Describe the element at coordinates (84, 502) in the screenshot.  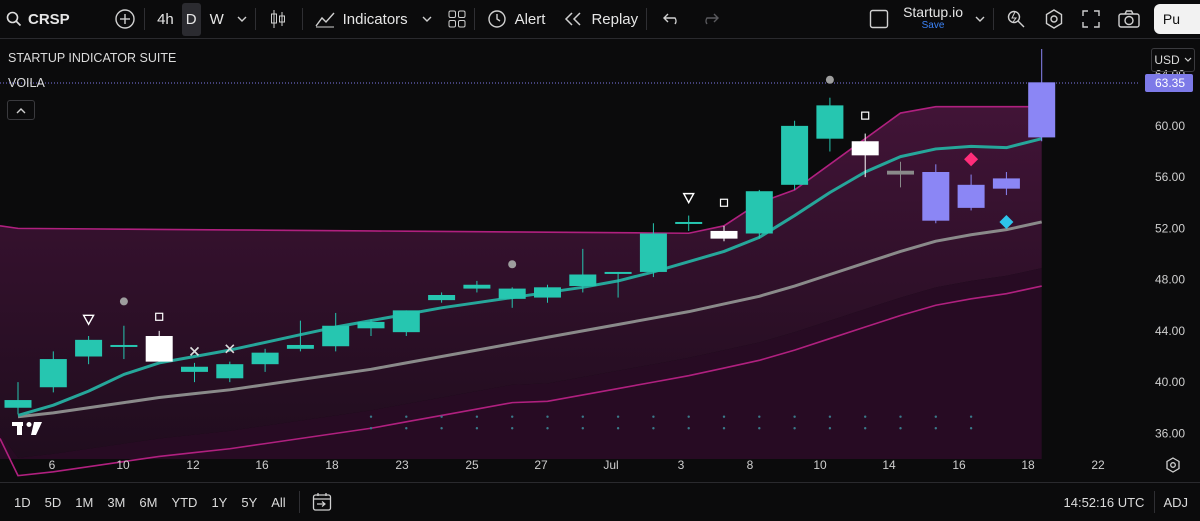
I see `range-1m: 1M` at that location.